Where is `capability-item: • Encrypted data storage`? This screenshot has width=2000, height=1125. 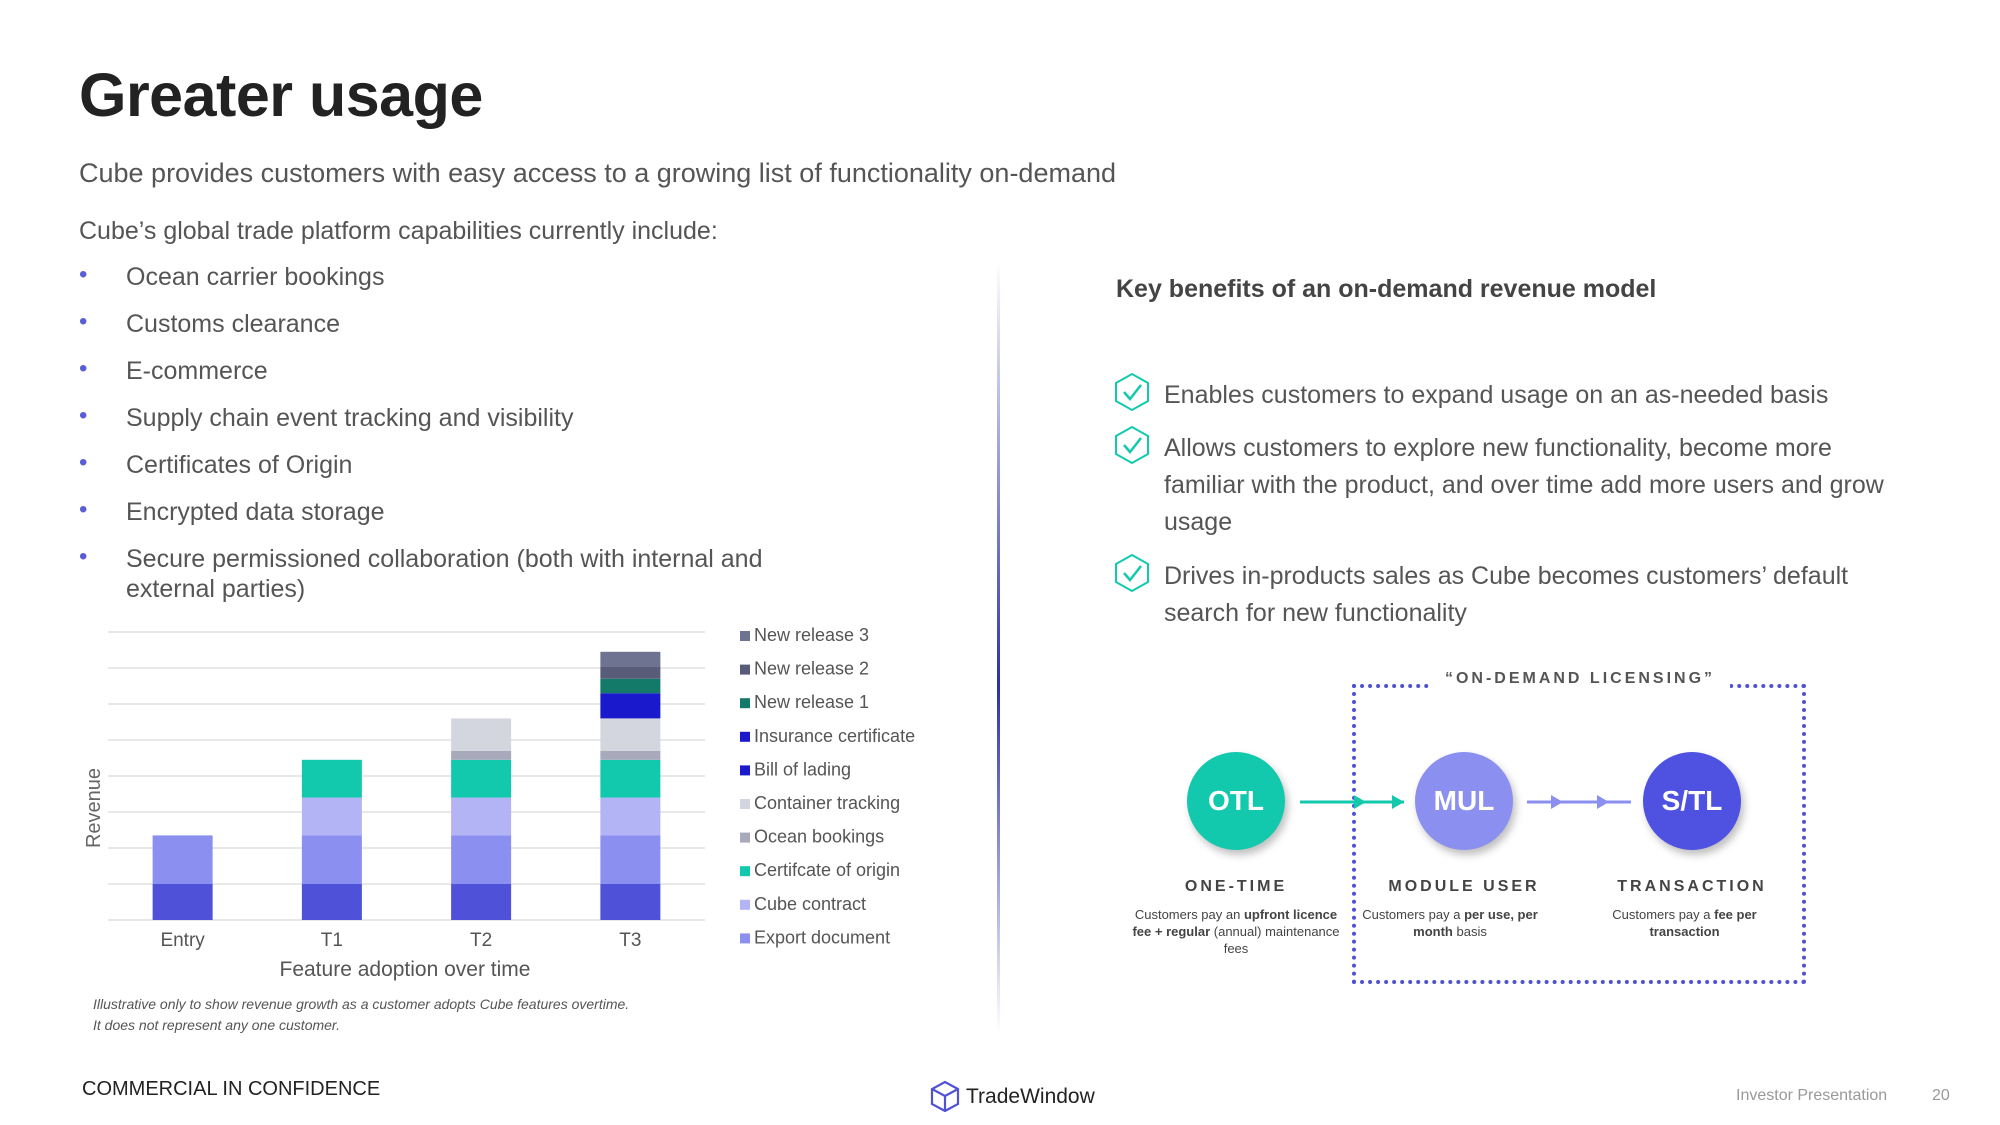 capability-item: • Encrypted data storage is located at coordinates (449, 511).